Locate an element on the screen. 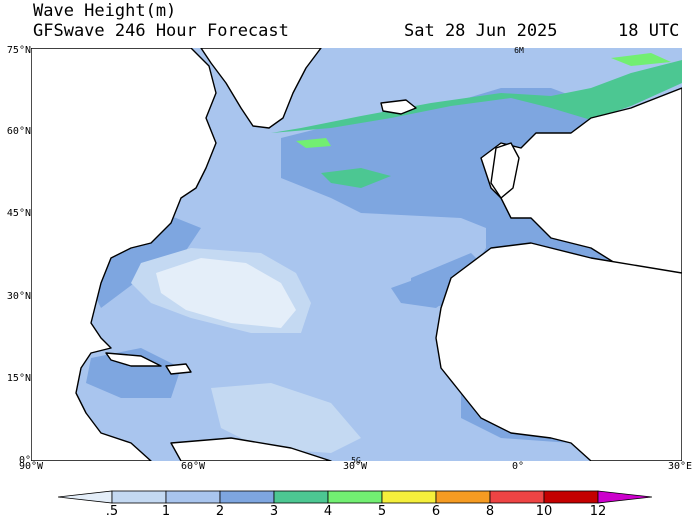  contour-label: 5G is located at coordinates (356, 460).